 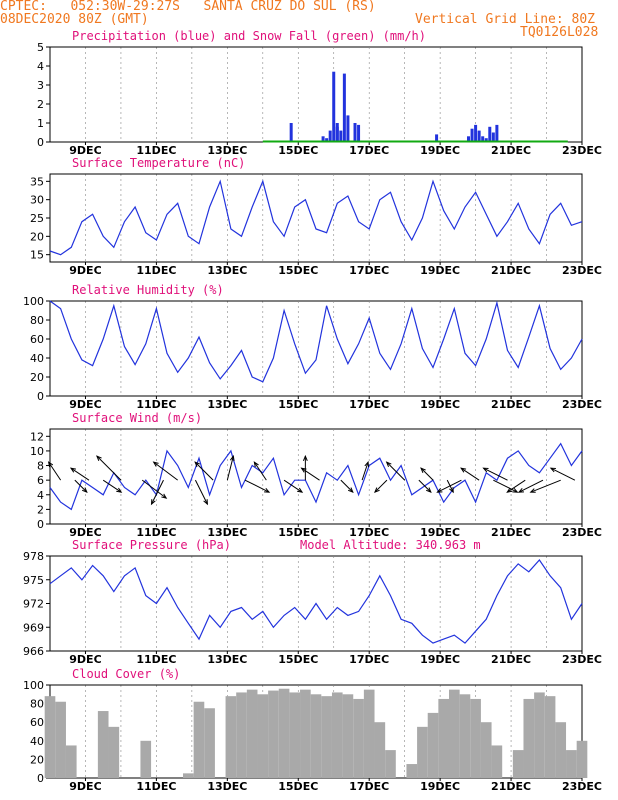 What do you see at coordinates (148, 290) in the screenshot?
I see `panel-title: Relative Humidity (%)` at bounding box center [148, 290].